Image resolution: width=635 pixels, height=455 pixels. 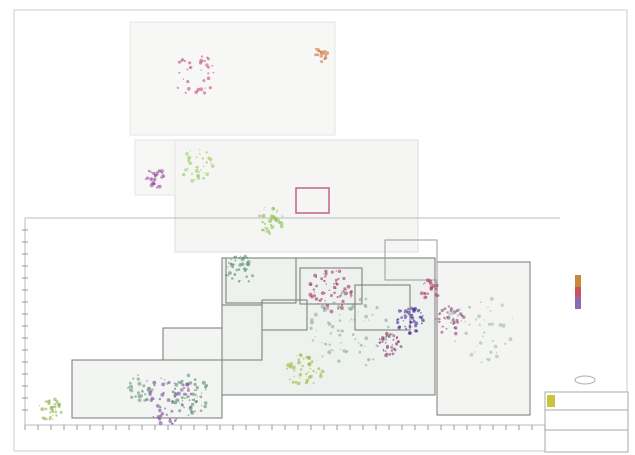 What do you see at coordinates (586, 422) in the screenshot?
I see `title-block` at bounding box center [586, 422].